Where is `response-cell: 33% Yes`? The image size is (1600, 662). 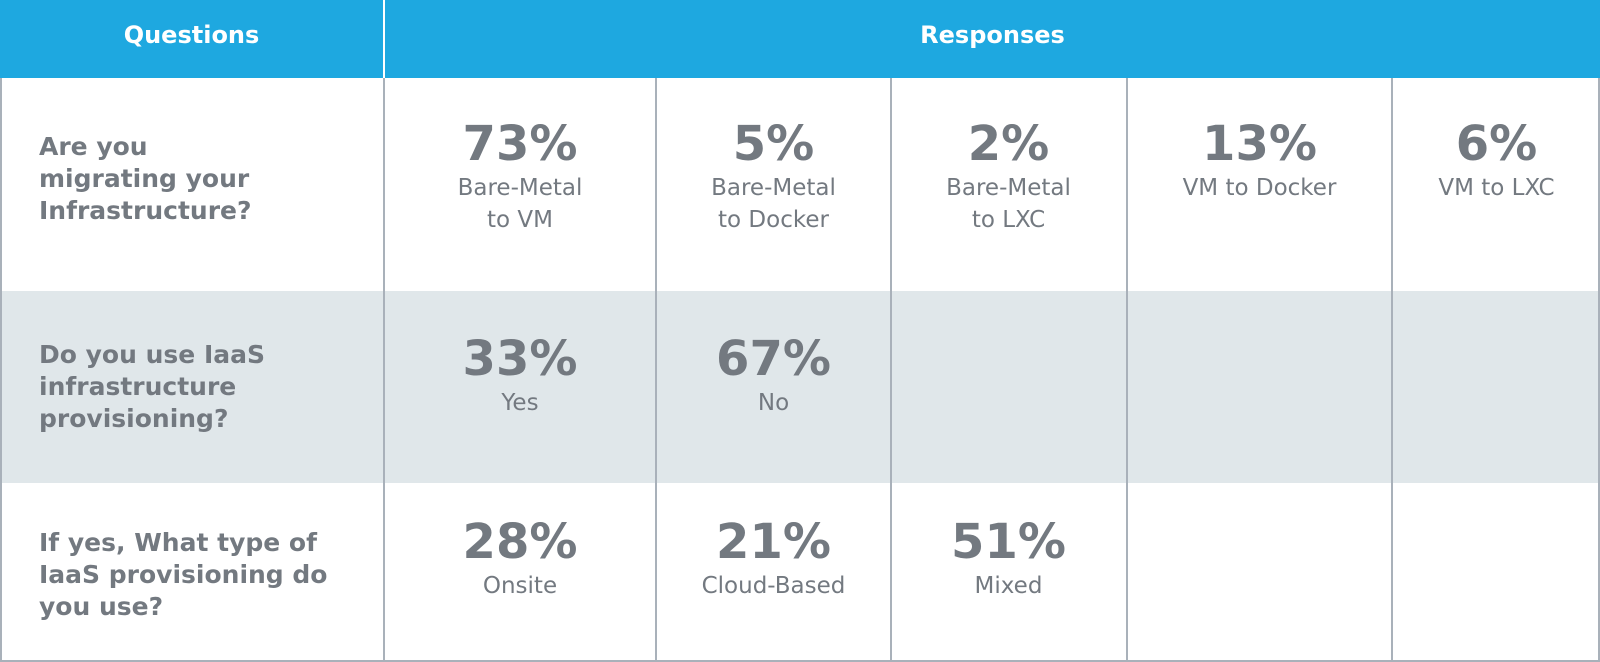
response-cell: 33% Yes is located at coordinates (520, 355).